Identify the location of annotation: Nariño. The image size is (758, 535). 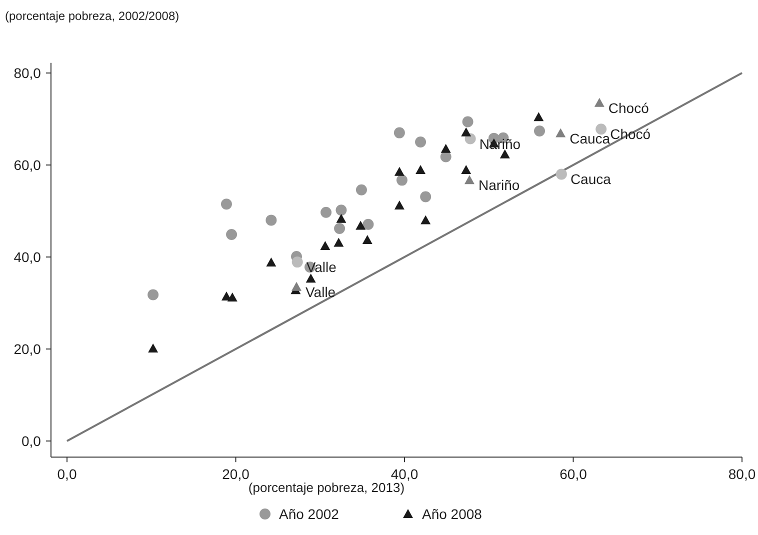
(499, 185).